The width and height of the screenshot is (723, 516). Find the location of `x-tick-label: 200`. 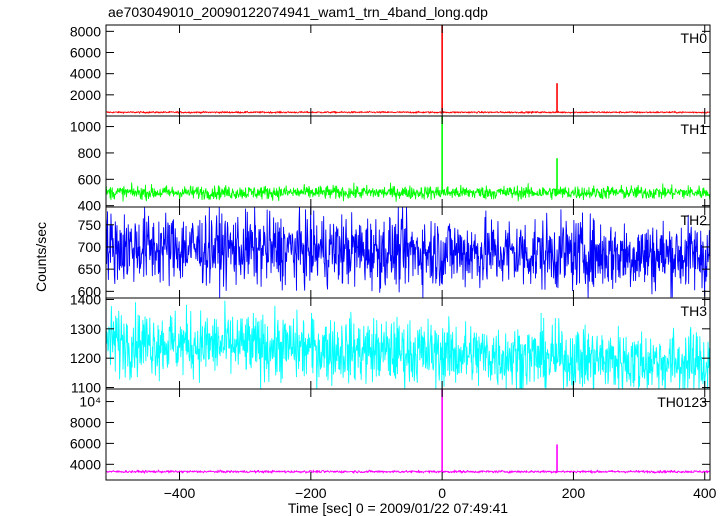

x-tick-label: 200 is located at coordinates (574, 493).